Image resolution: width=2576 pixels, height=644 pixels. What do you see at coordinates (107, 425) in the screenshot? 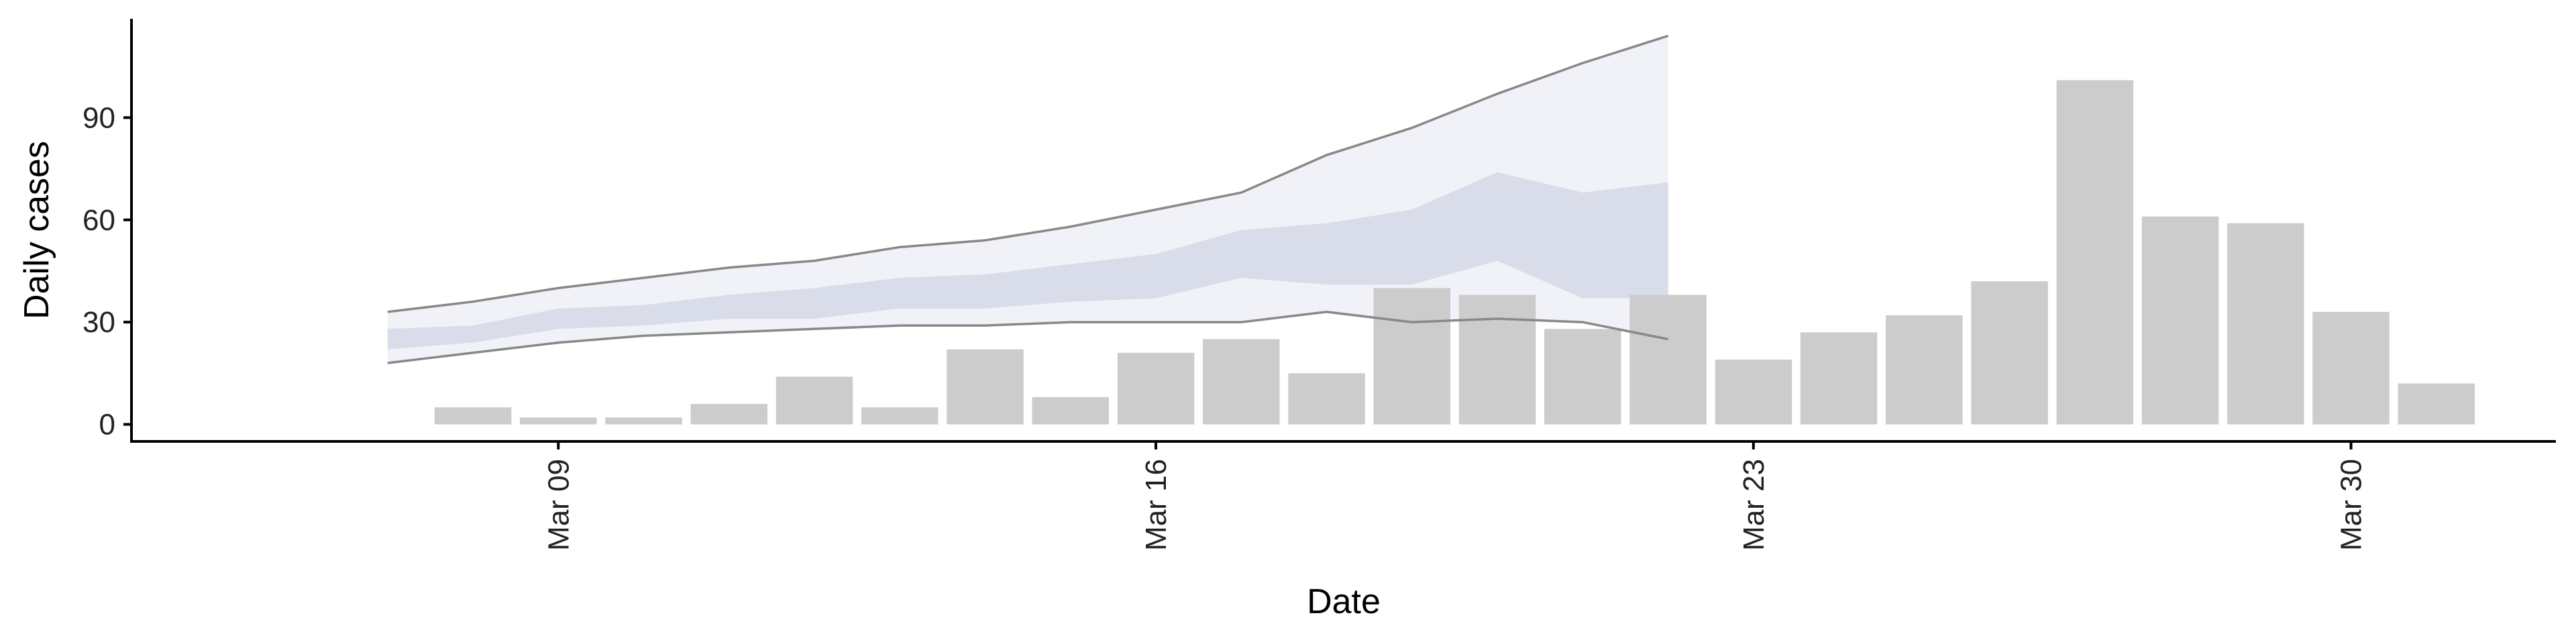
I see `y-tick-label: 0` at bounding box center [107, 425].